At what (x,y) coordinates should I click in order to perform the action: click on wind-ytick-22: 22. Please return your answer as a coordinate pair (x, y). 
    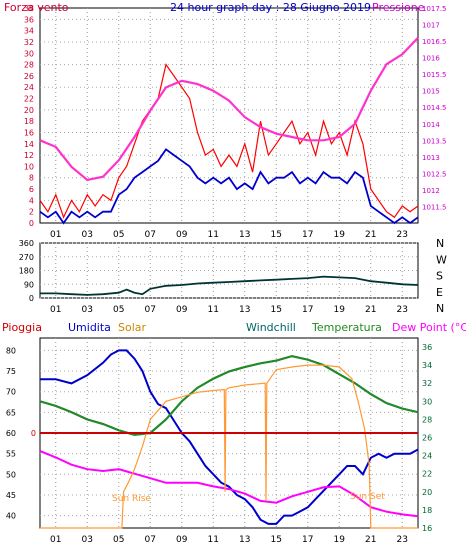
    Looking at the image, I should click on (29, 99).